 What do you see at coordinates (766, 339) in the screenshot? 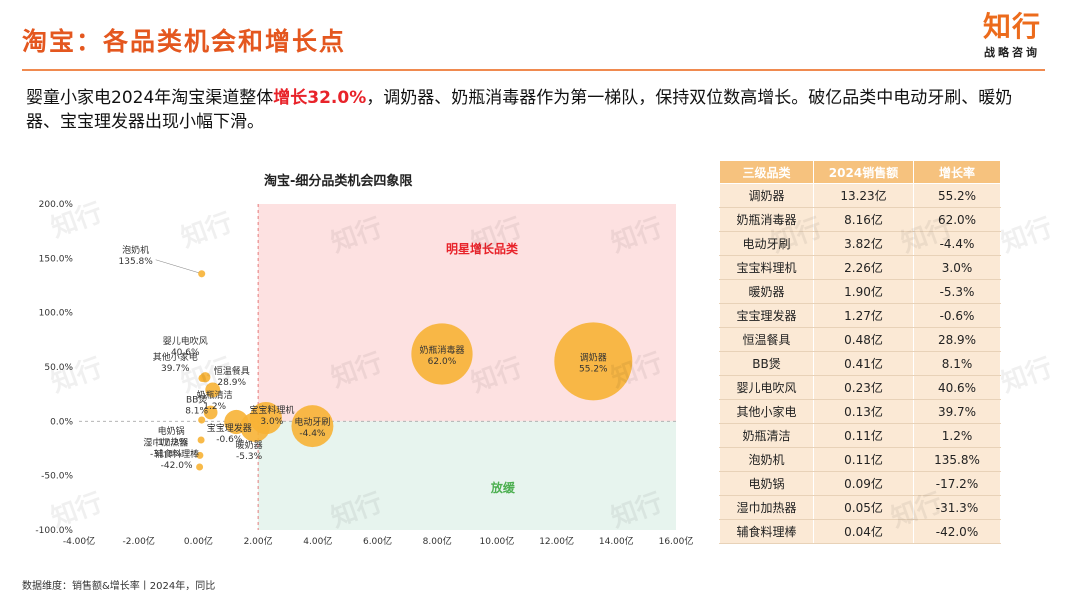
I see `table-cell: 恒温餐具` at bounding box center [766, 339].